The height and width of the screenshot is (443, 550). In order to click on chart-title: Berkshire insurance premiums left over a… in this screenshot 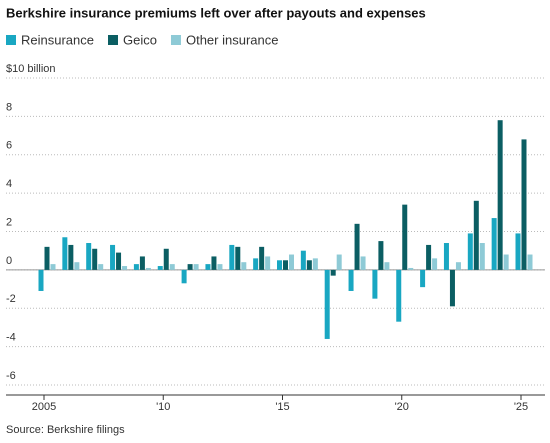, I will do `click(216, 12)`.